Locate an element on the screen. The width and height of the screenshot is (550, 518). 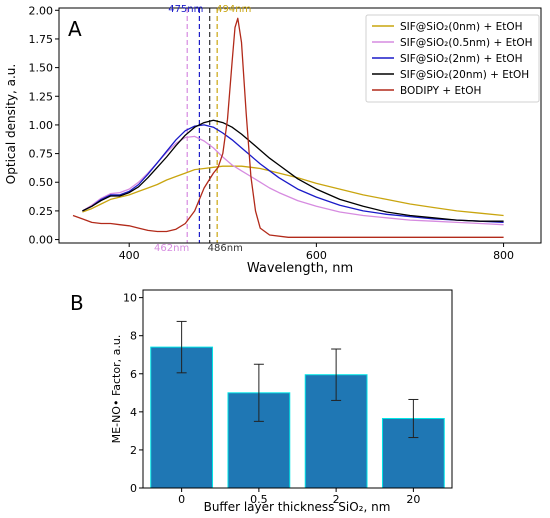
bars is located at coordinates (297, 417).